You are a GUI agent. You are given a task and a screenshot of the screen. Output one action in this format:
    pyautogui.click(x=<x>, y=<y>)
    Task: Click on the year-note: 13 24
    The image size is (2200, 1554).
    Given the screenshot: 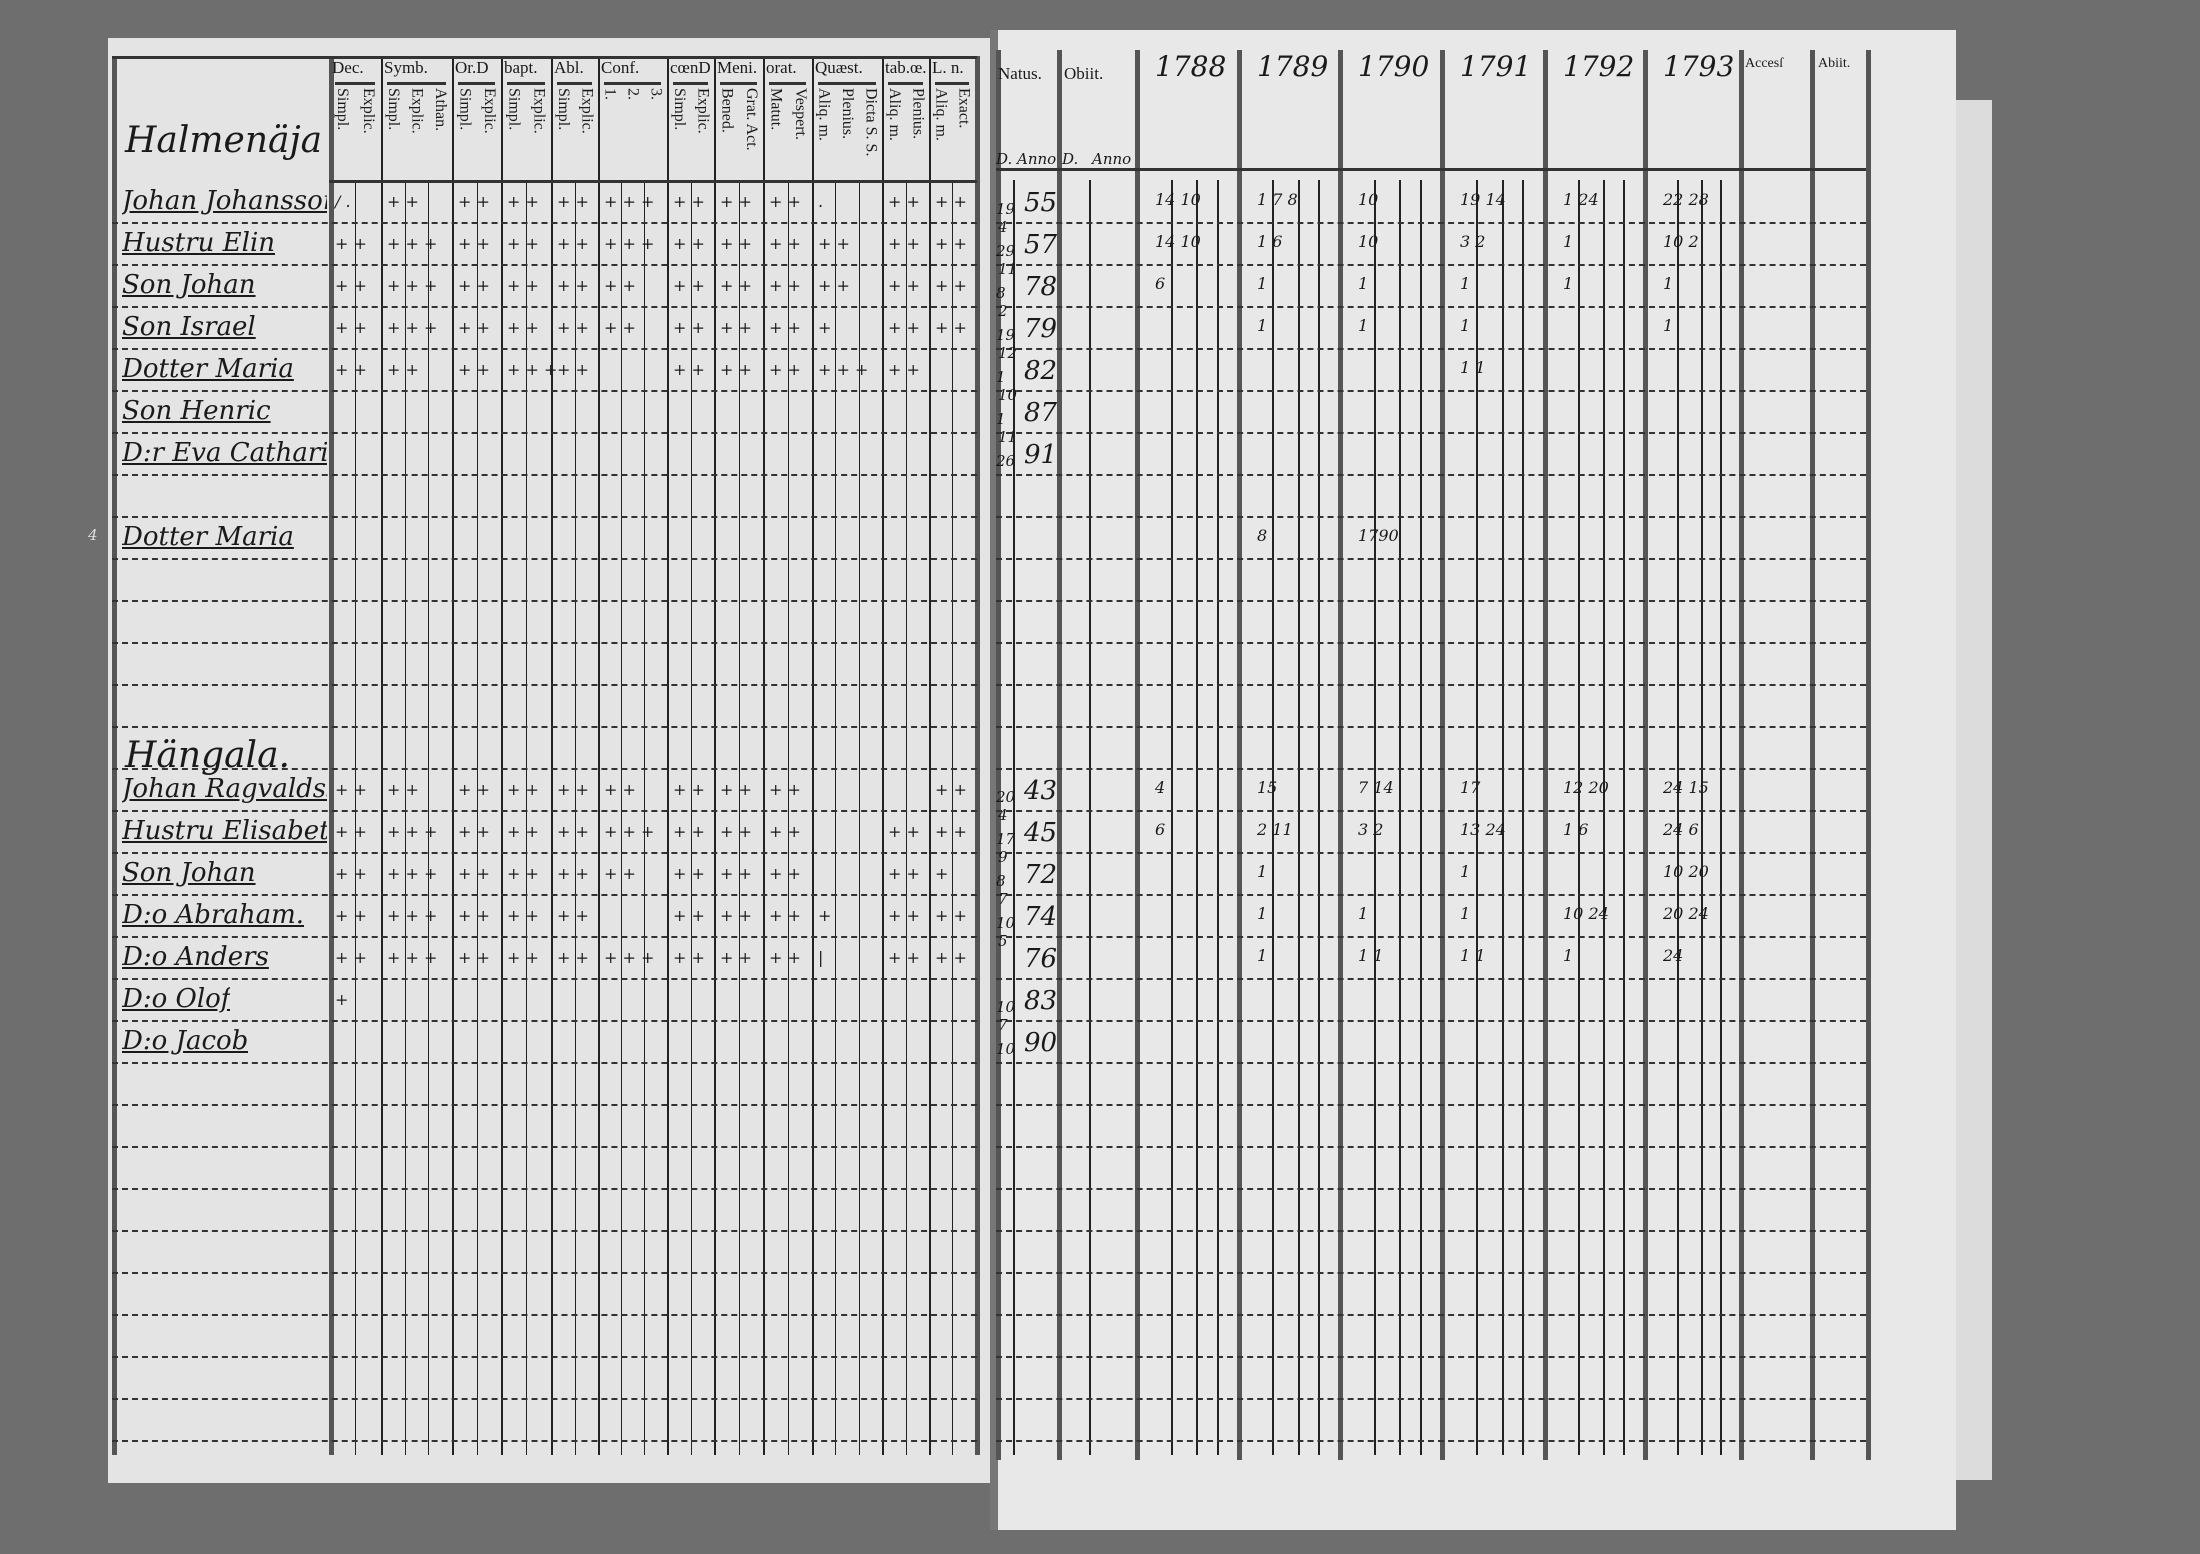 What is the action you would take?
    pyautogui.click(x=1483, y=829)
    